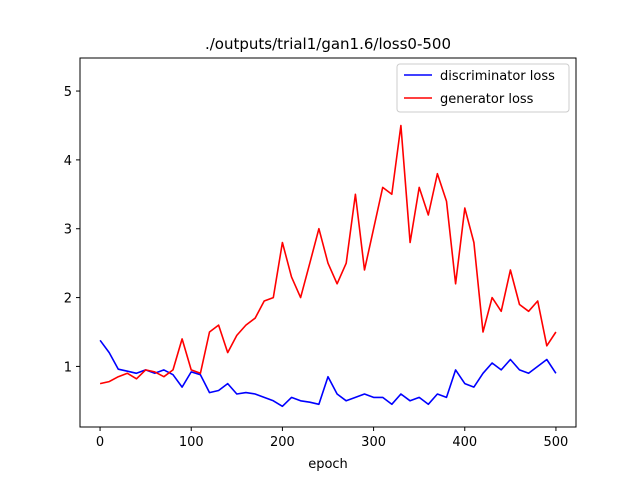 The height and width of the screenshot is (485, 640). What do you see at coordinates (68, 161) in the screenshot?
I see `y-tick-label: 4` at bounding box center [68, 161].